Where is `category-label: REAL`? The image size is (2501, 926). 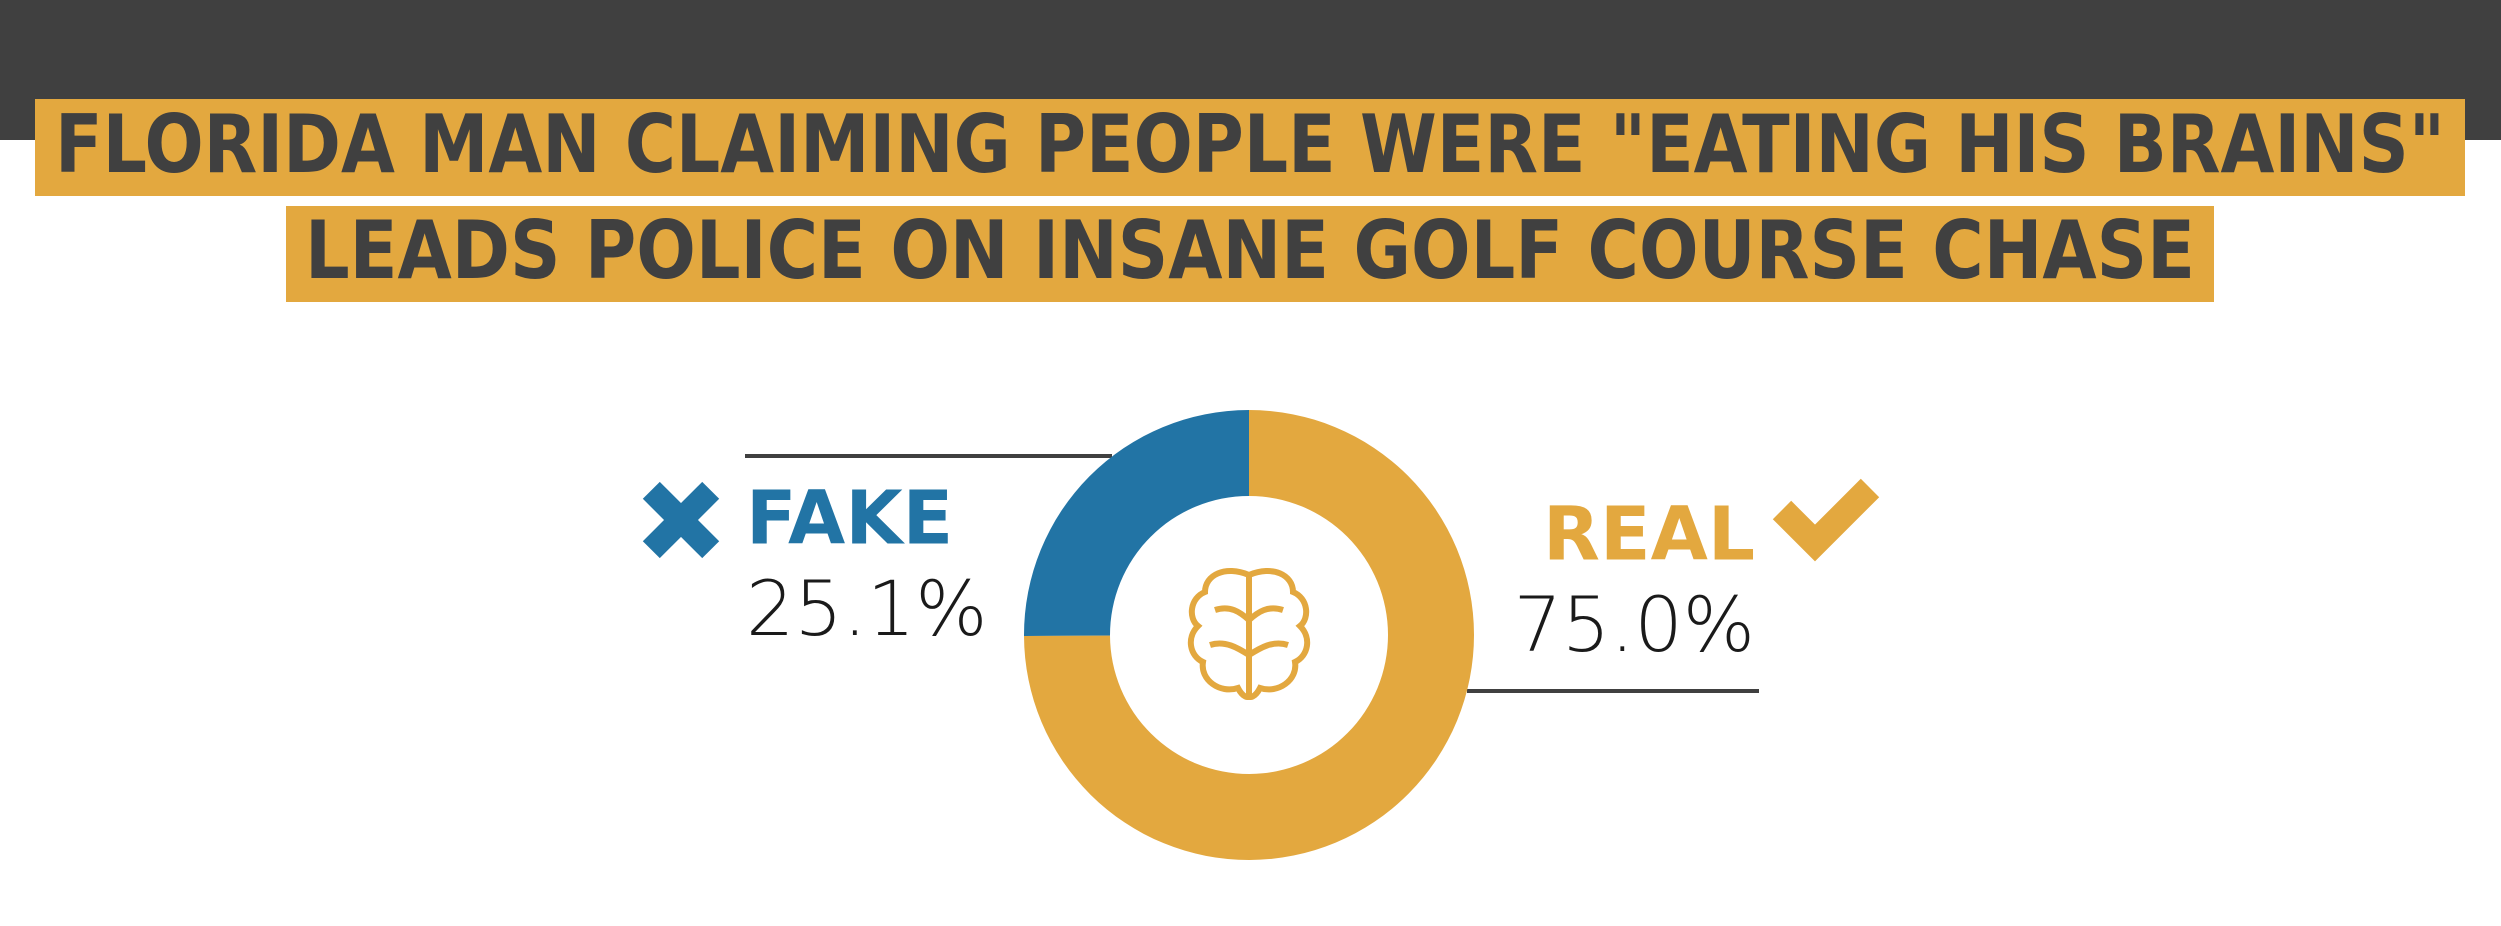
category-label: REAL is located at coordinates (1649, 535).